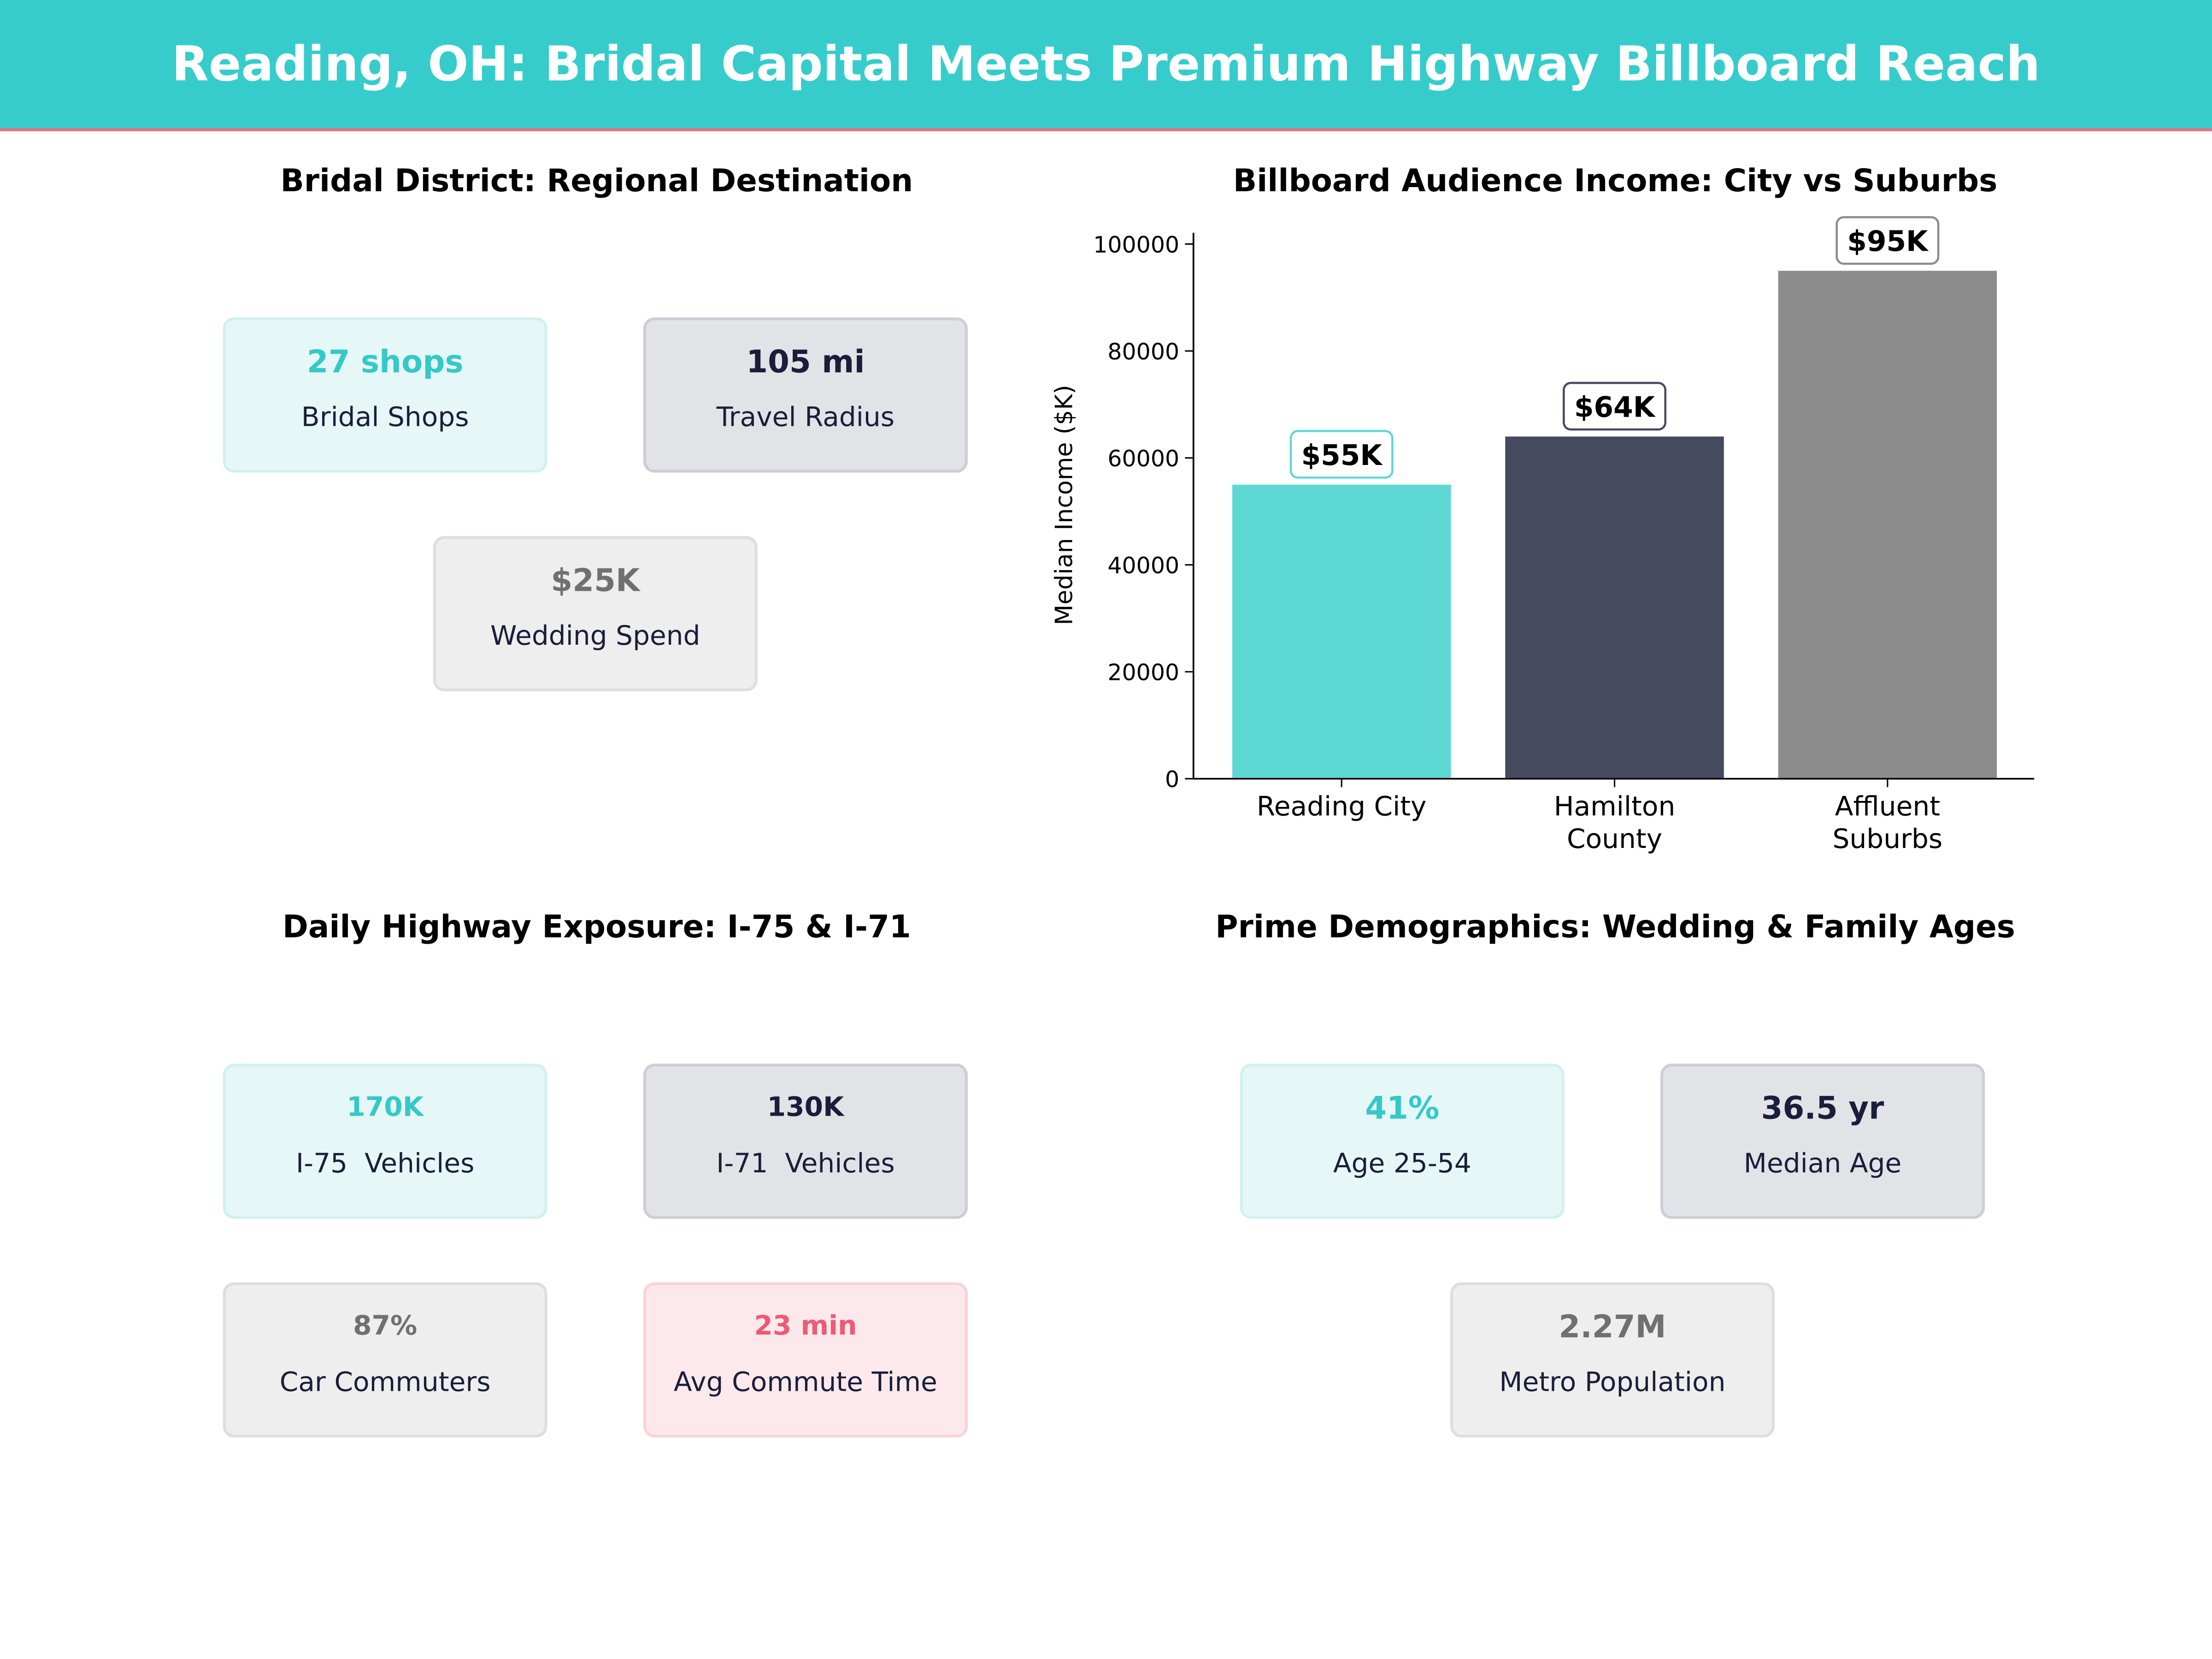 The height and width of the screenshot is (1659, 2212). I want to click on demographics-stat-card: 41% Age 25-54, so click(1402, 1141).